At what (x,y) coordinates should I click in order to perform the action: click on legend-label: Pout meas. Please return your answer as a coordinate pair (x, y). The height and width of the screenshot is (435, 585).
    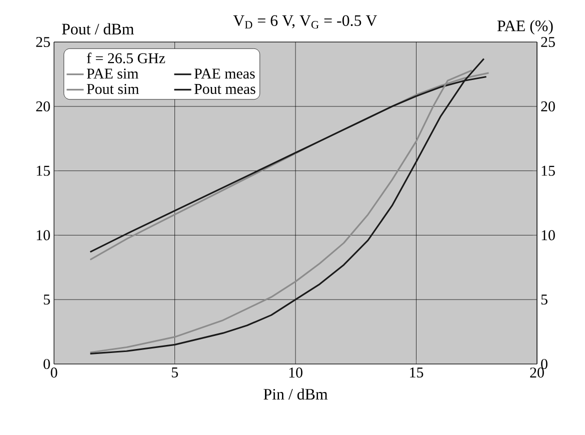
    Looking at the image, I should click on (225, 89).